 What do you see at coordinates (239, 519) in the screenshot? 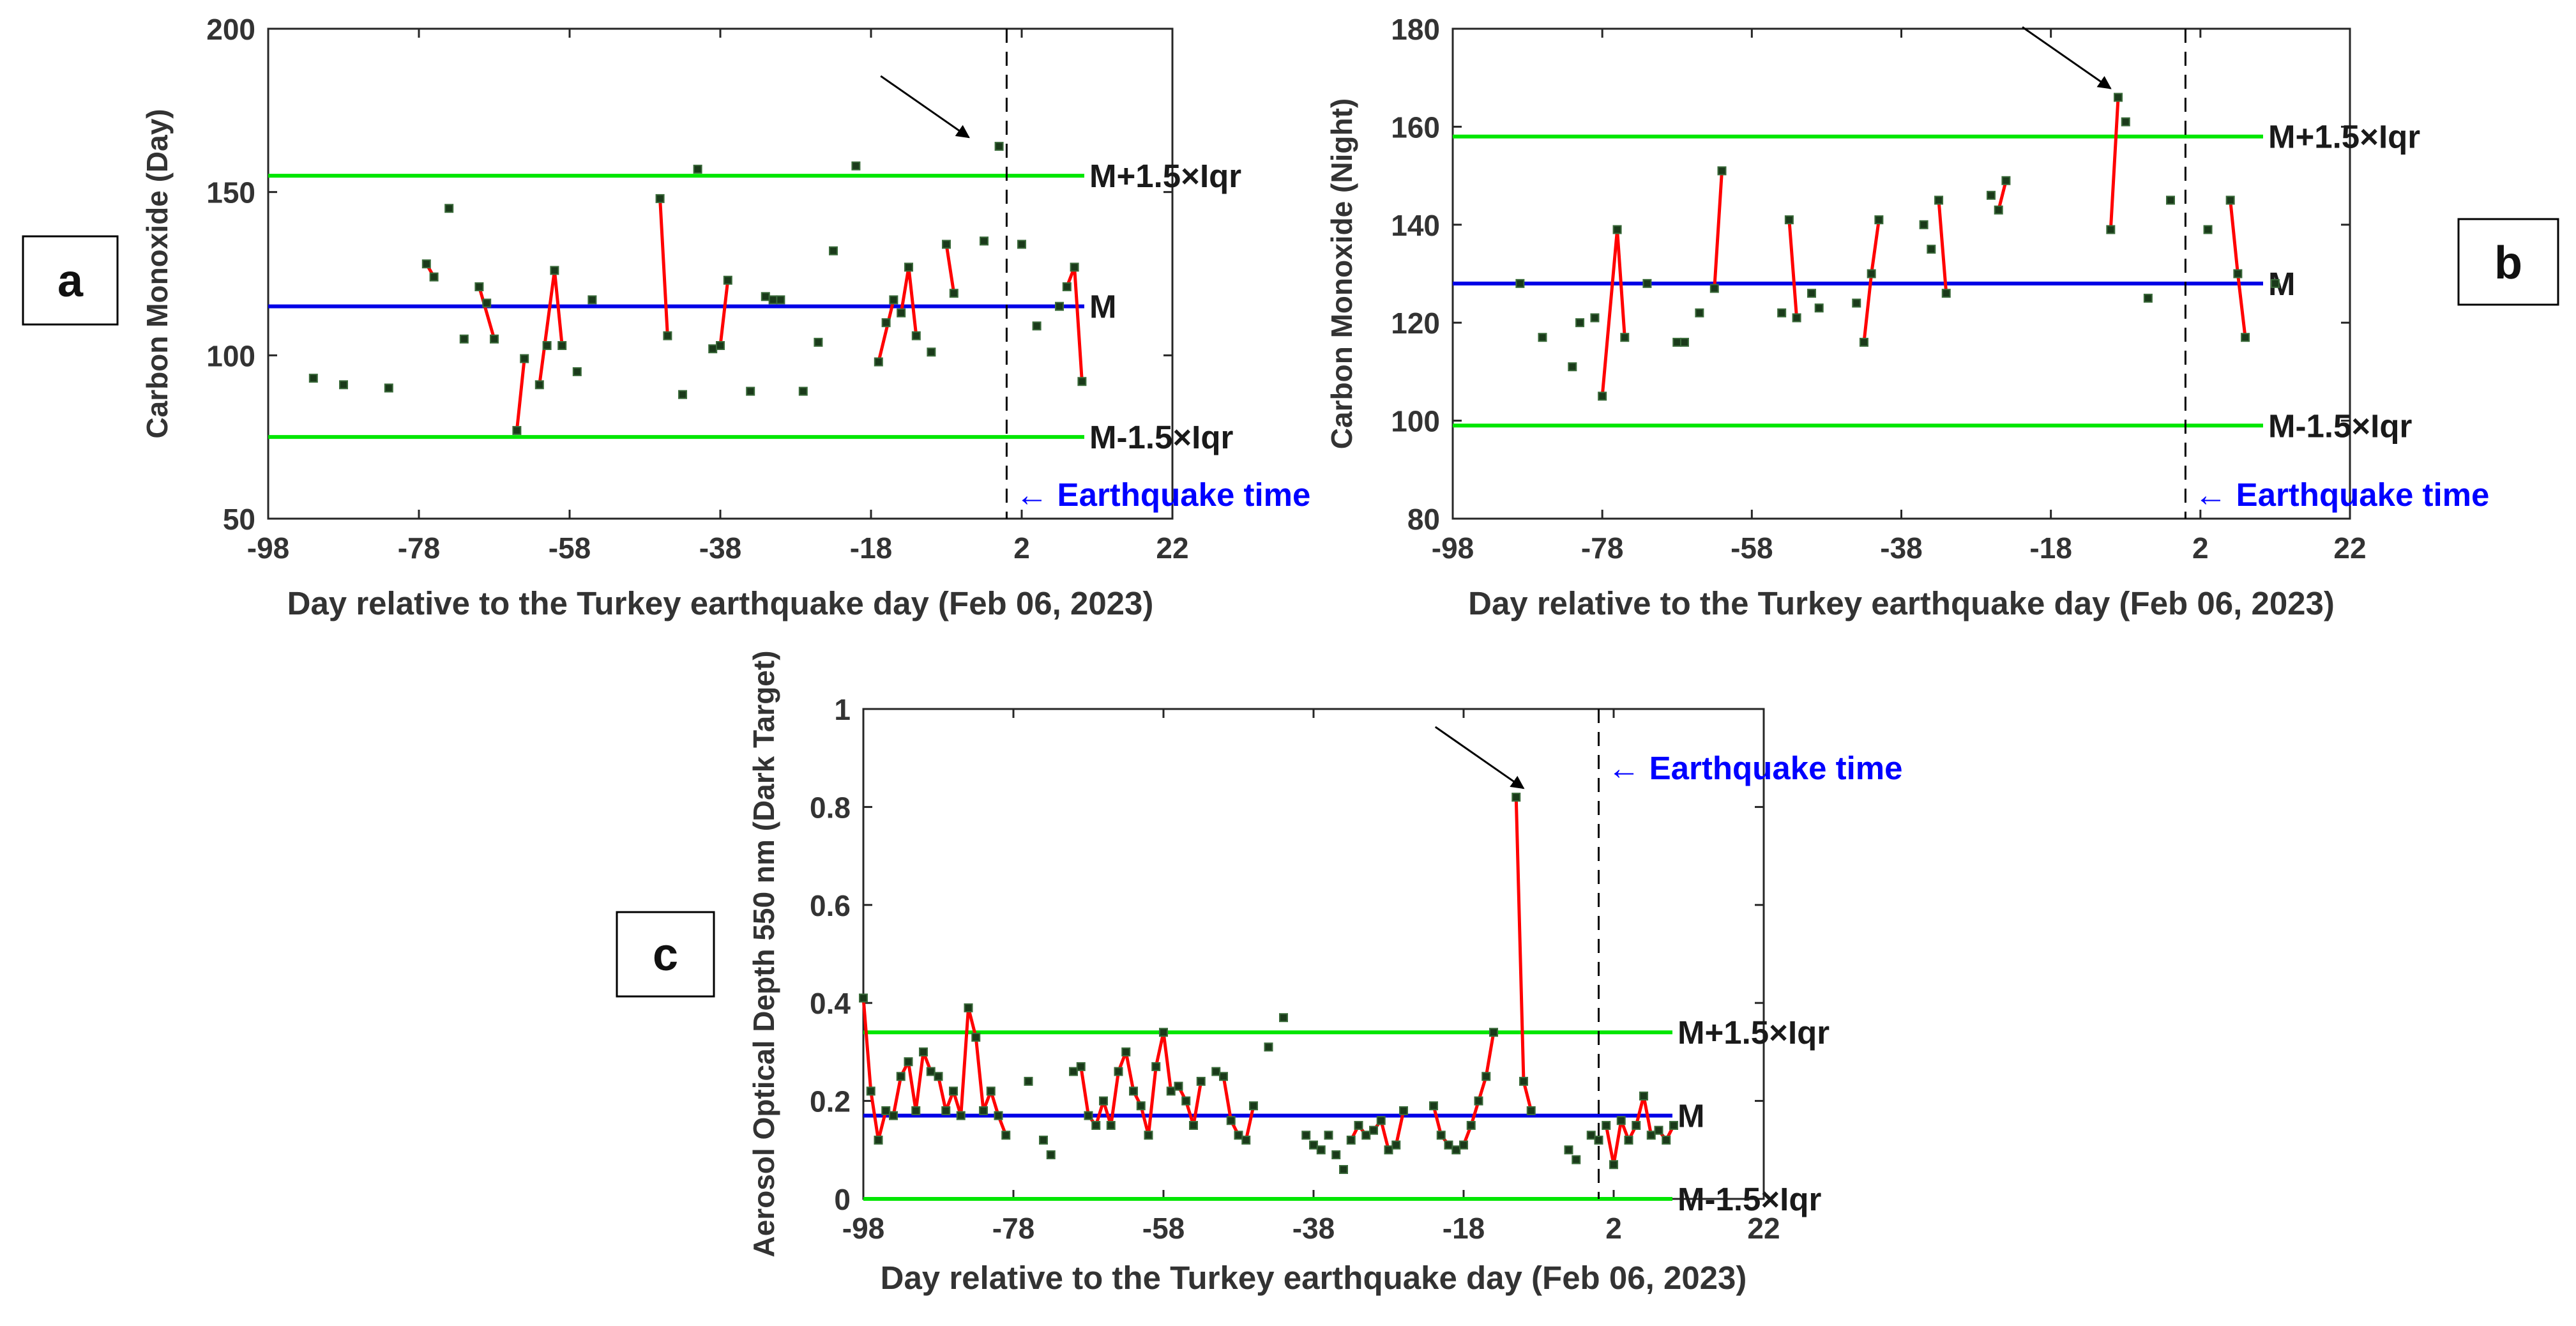
I see `y-tick-label: 50` at bounding box center [239, 519].